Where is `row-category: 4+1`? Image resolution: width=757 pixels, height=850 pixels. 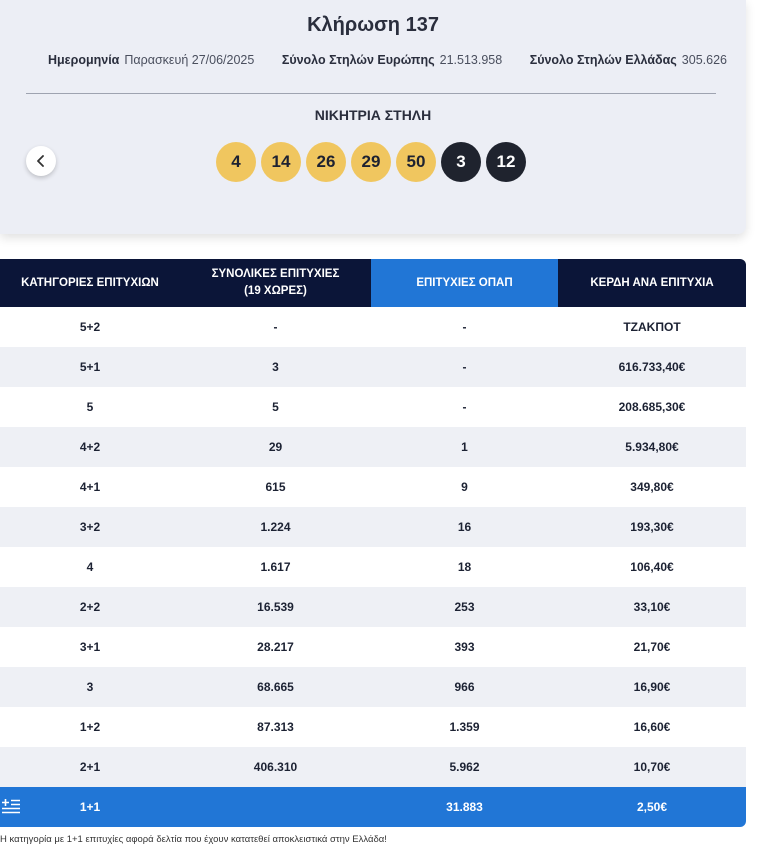
row-category: 4+1 is located at coordinates (90, 487).